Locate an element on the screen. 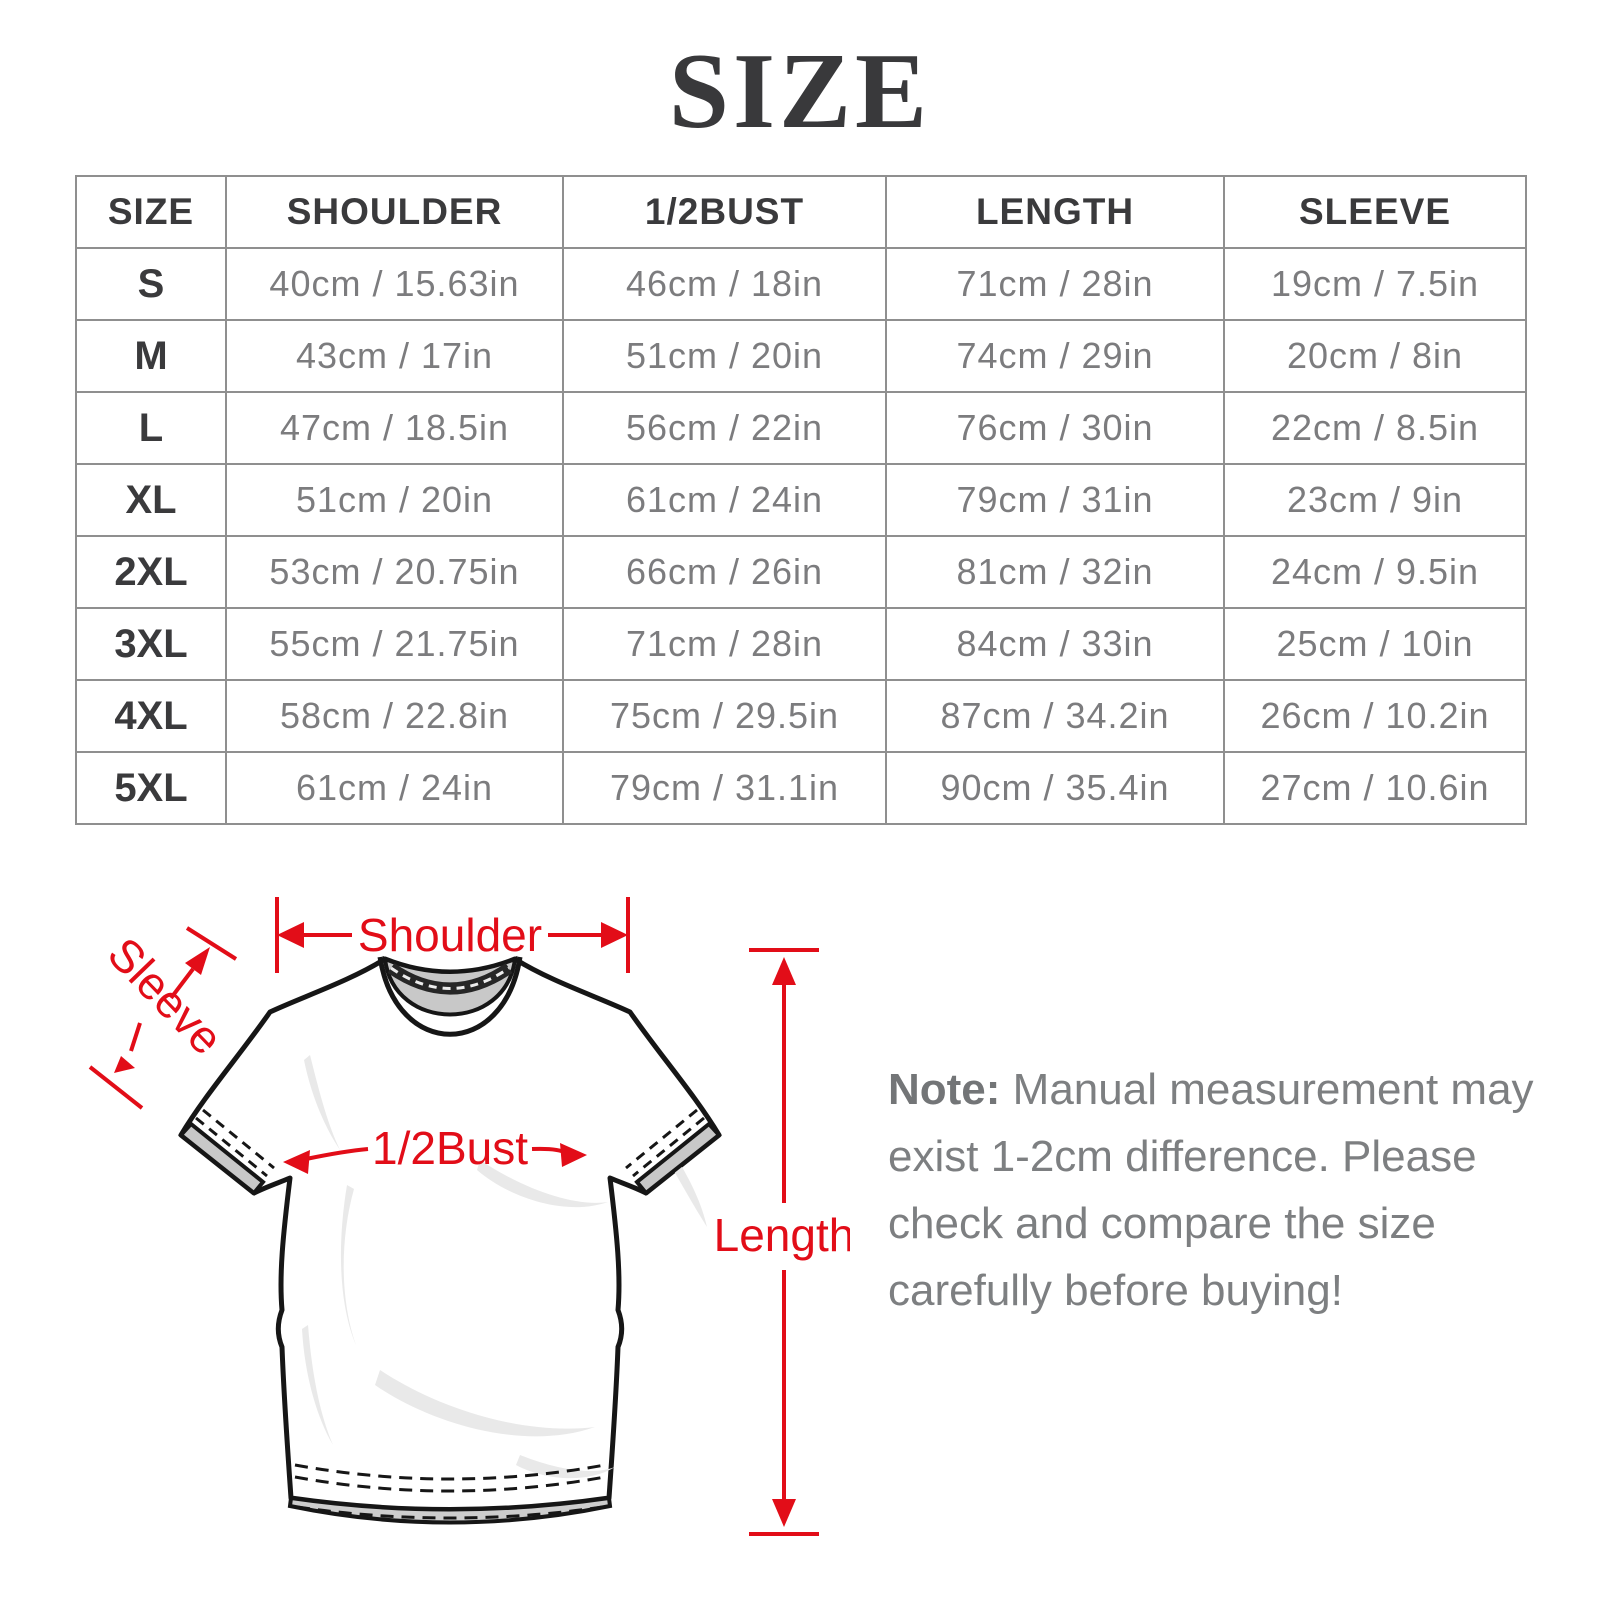 Image resolution: width=1600 pixels, height=1600 pixels. bust-value: 51cm / 20in is located at coordinates (724, 356).